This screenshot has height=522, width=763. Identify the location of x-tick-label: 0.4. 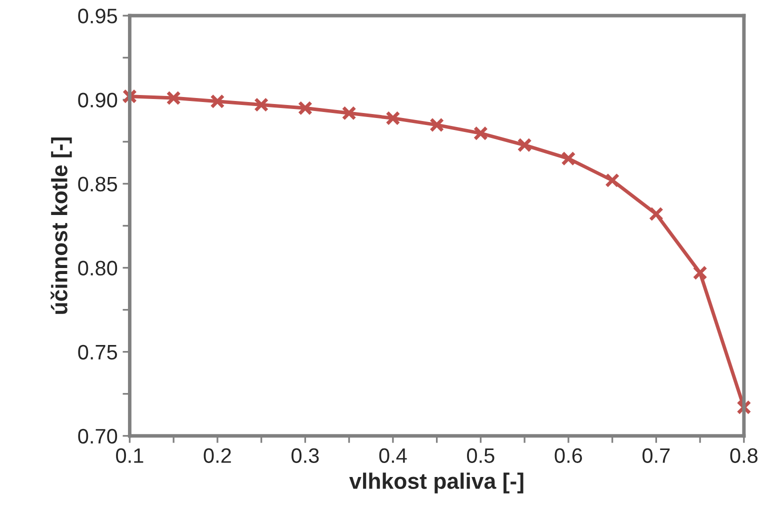
(393, 455).